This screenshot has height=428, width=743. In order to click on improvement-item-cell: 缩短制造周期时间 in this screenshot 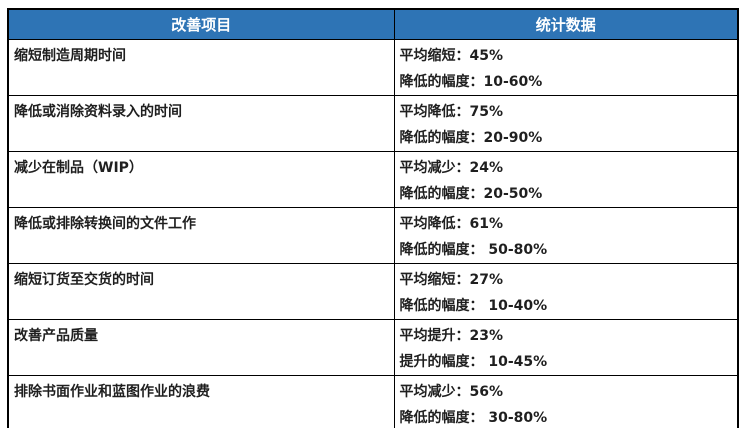, I will do `click(201, 67)`.